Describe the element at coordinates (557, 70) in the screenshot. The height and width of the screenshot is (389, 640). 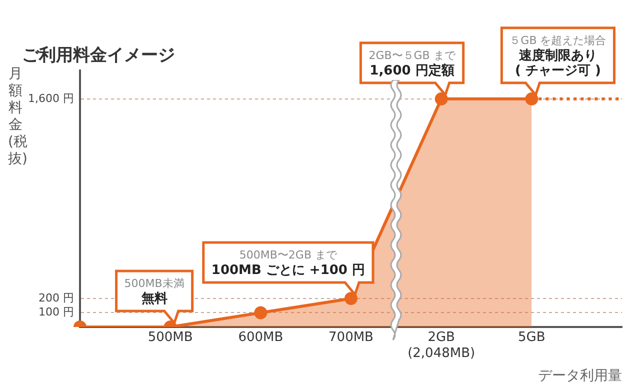
I see `annotation: ( チャージ可 )` at that location.